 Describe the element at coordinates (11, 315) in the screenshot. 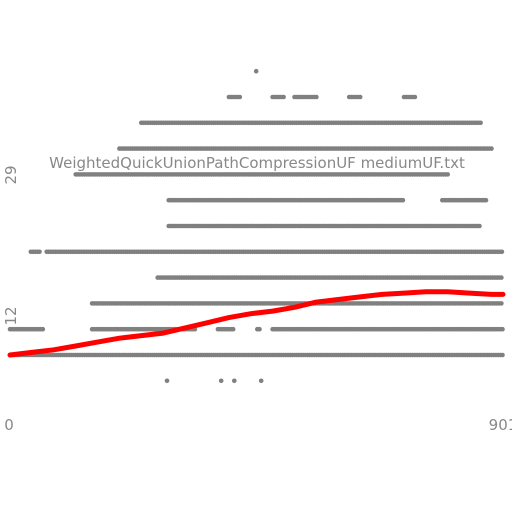

I see `y-tick-label-mid: 12` at that location.